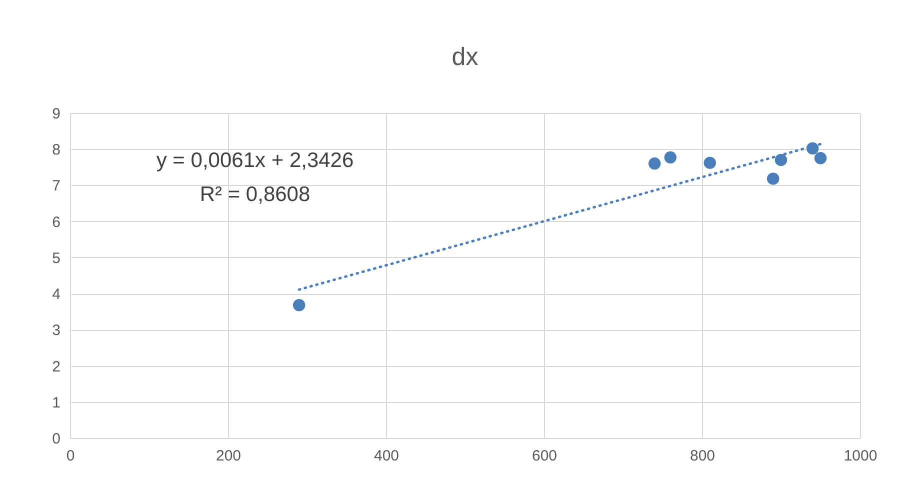 The image size is (908, 496). Describe the element at coordinates (56, 367) in the screenshot. I see `y-tick-label: 2` at that location.